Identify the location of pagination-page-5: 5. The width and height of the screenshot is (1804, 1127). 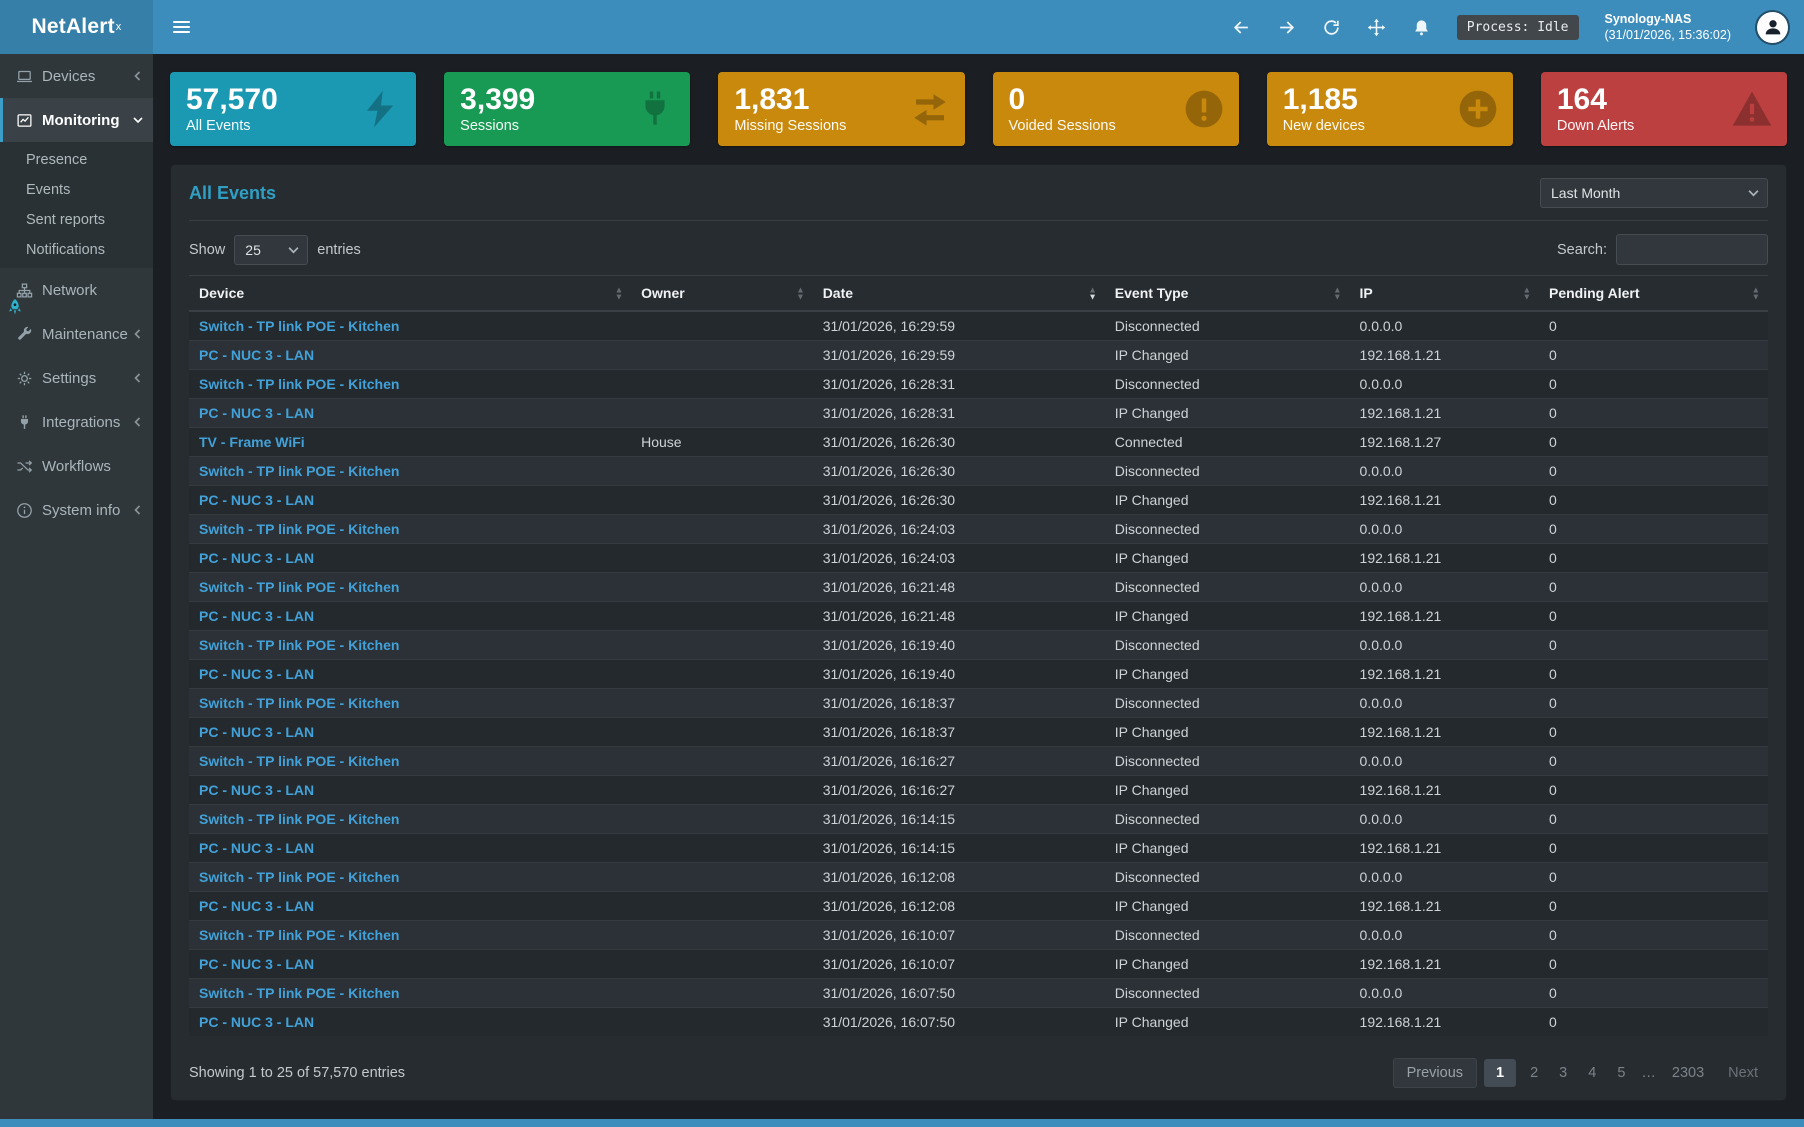
(1621, 1073).